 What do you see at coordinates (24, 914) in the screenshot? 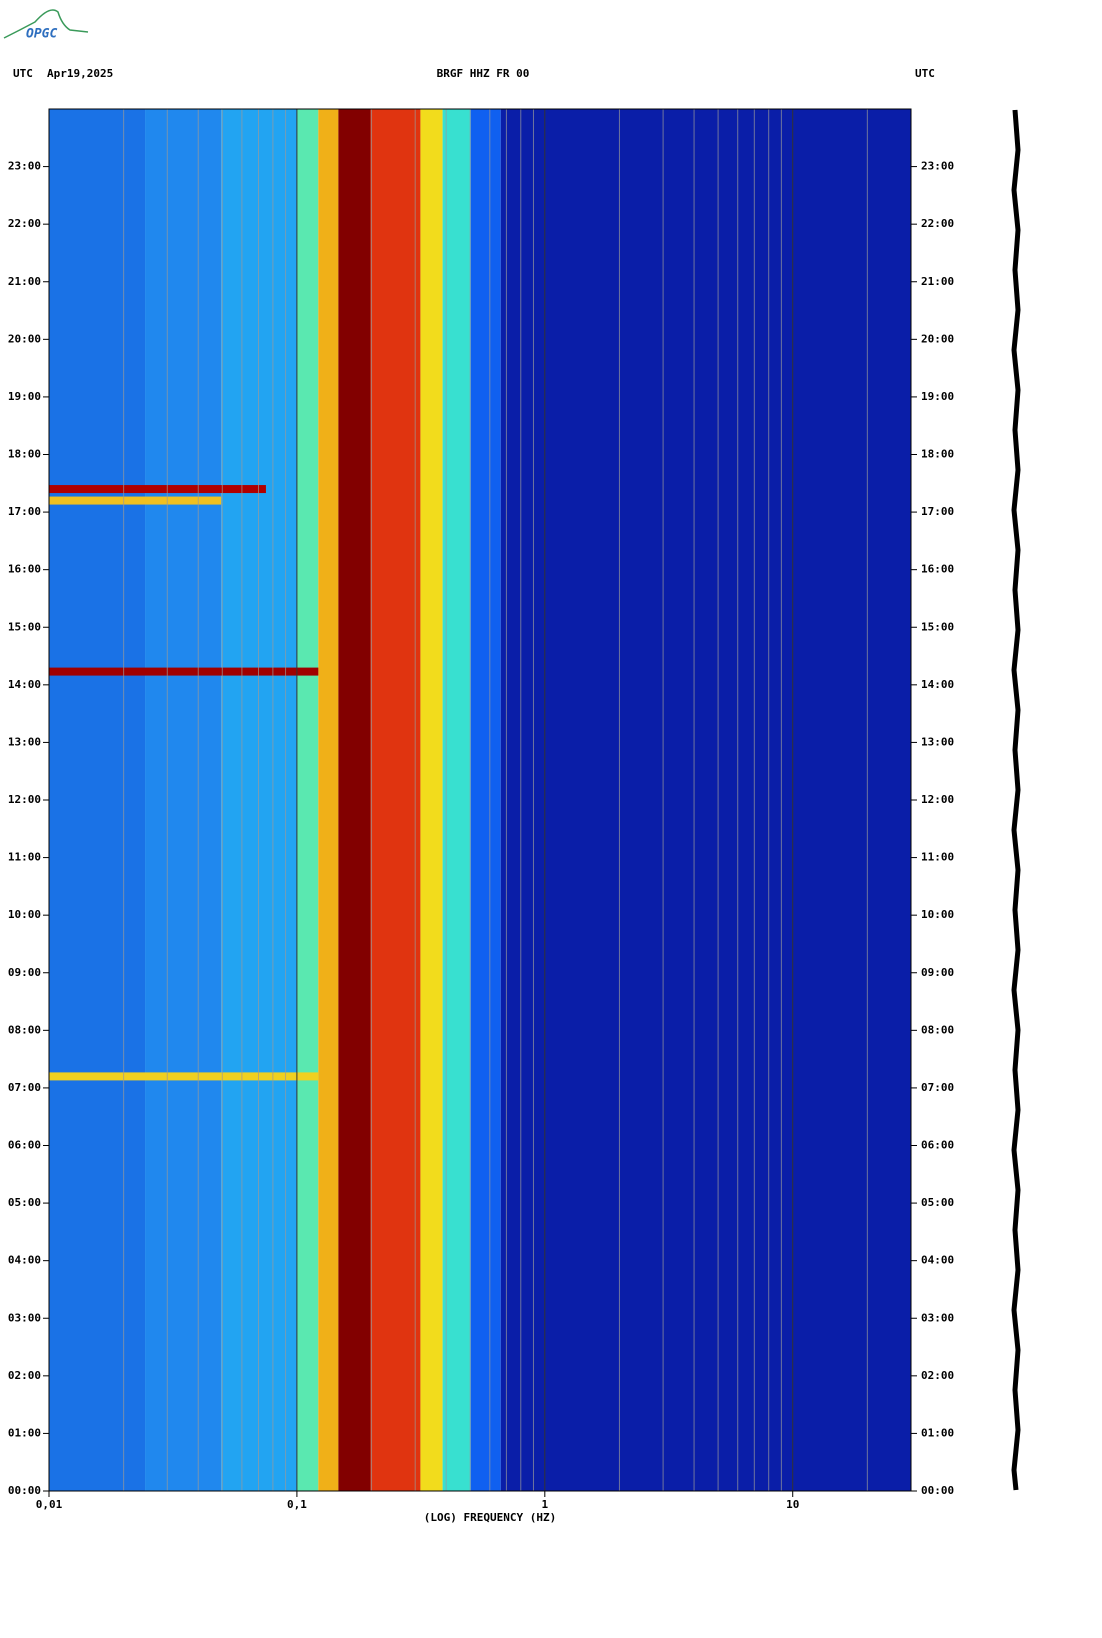
I see `y-tick-label: 10:00` at bounding box center [24, 914].